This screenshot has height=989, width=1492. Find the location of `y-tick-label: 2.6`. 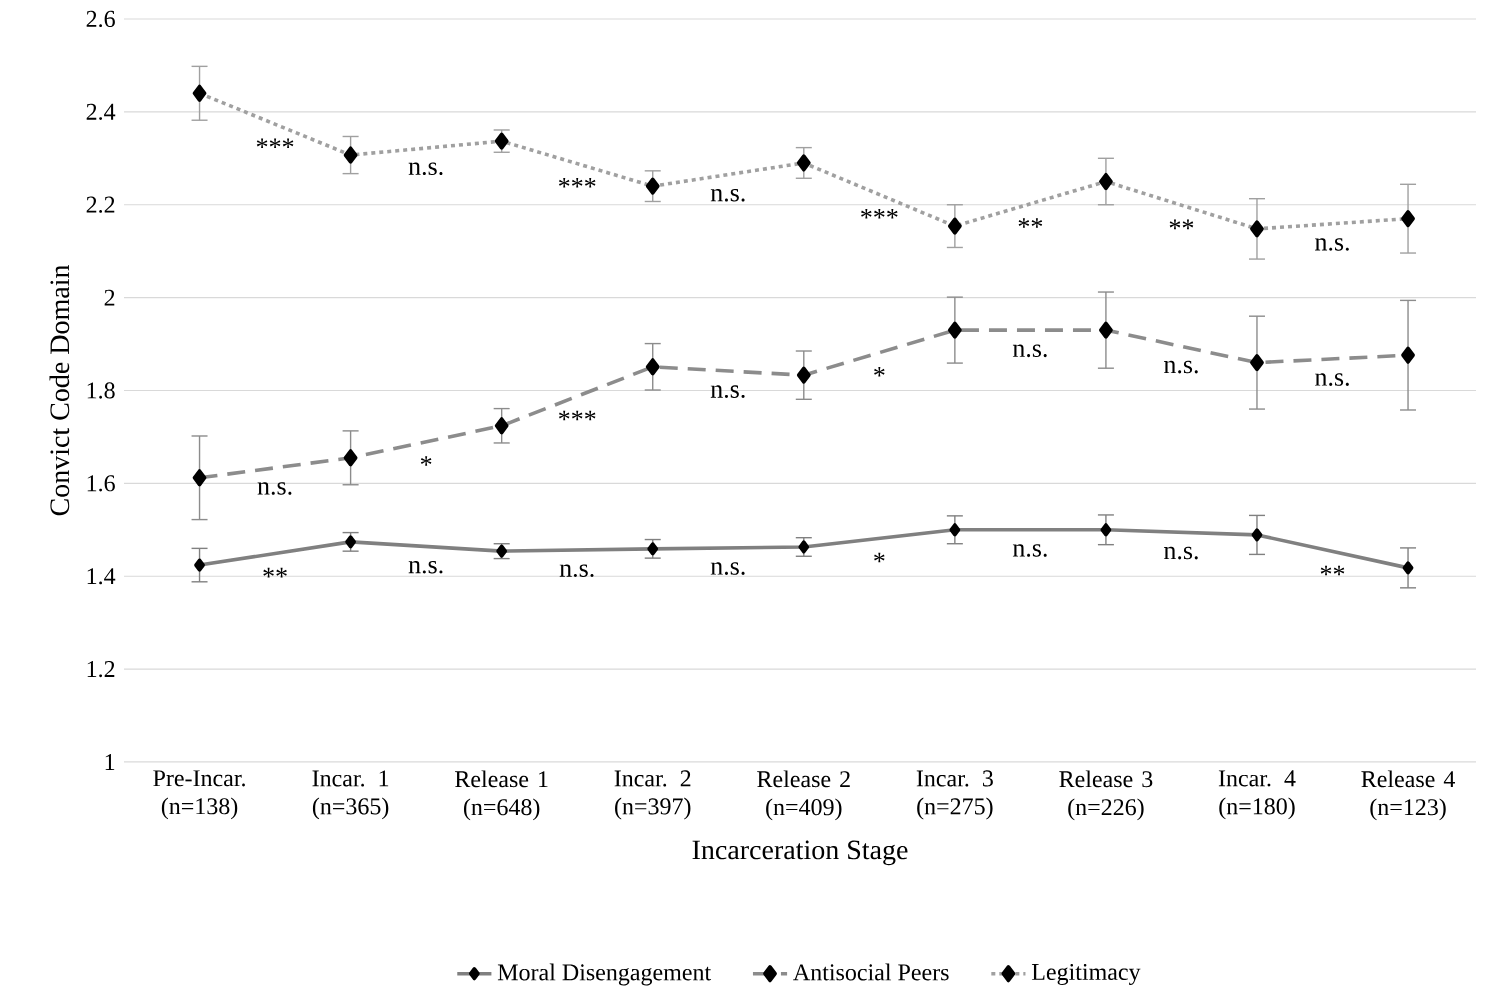

y-tick-label: 2.6 is located at coordinates (100, 19).